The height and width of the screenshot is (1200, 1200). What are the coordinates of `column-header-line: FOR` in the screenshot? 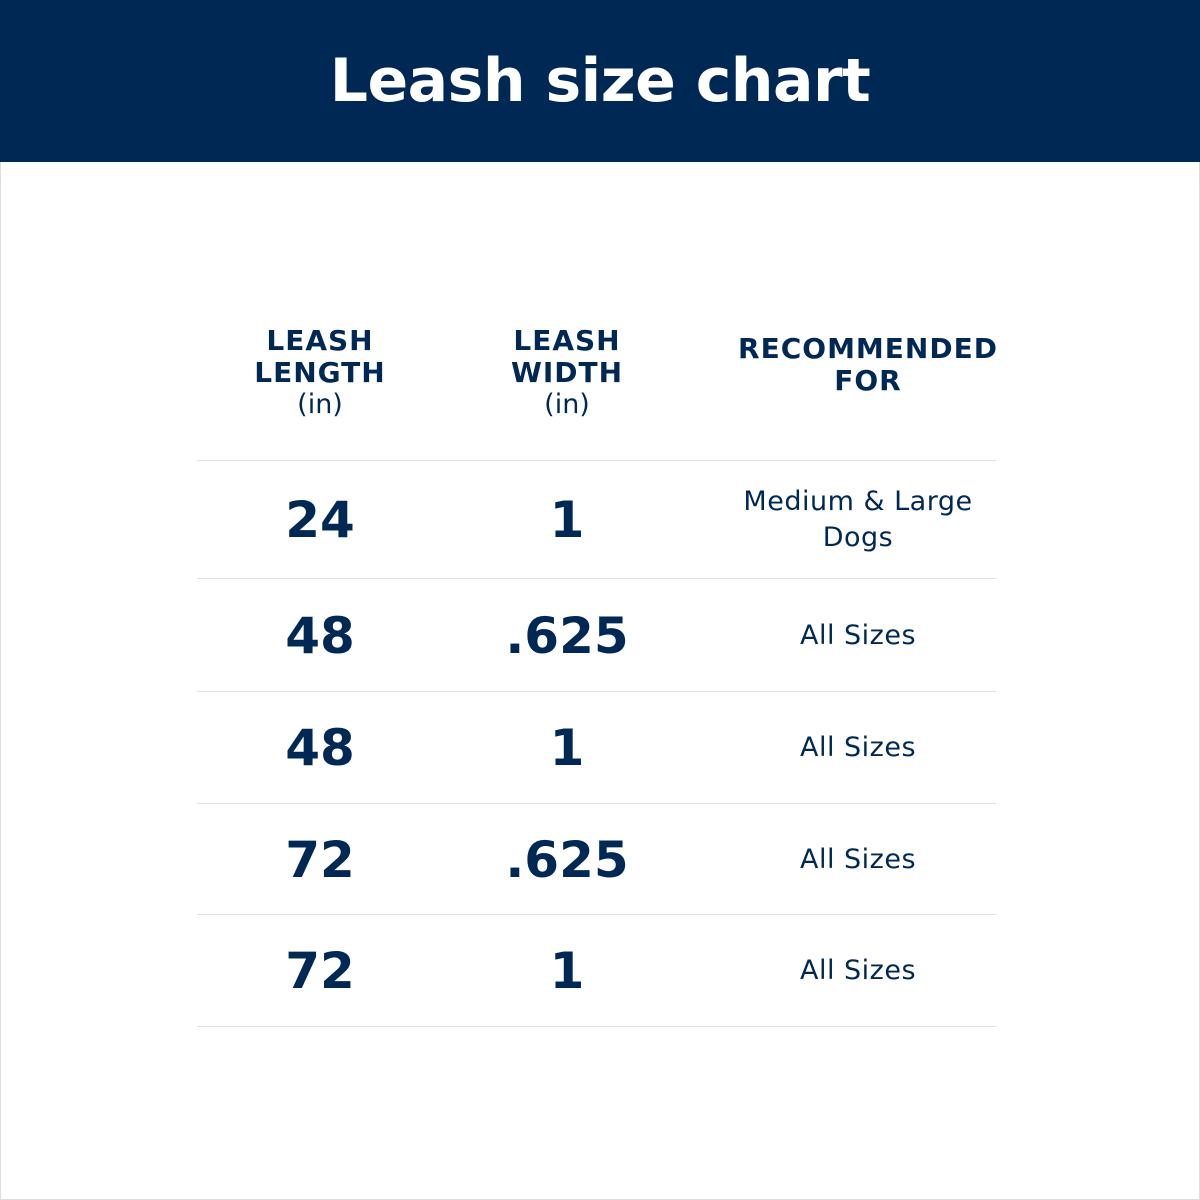 It's located at (868, 380).